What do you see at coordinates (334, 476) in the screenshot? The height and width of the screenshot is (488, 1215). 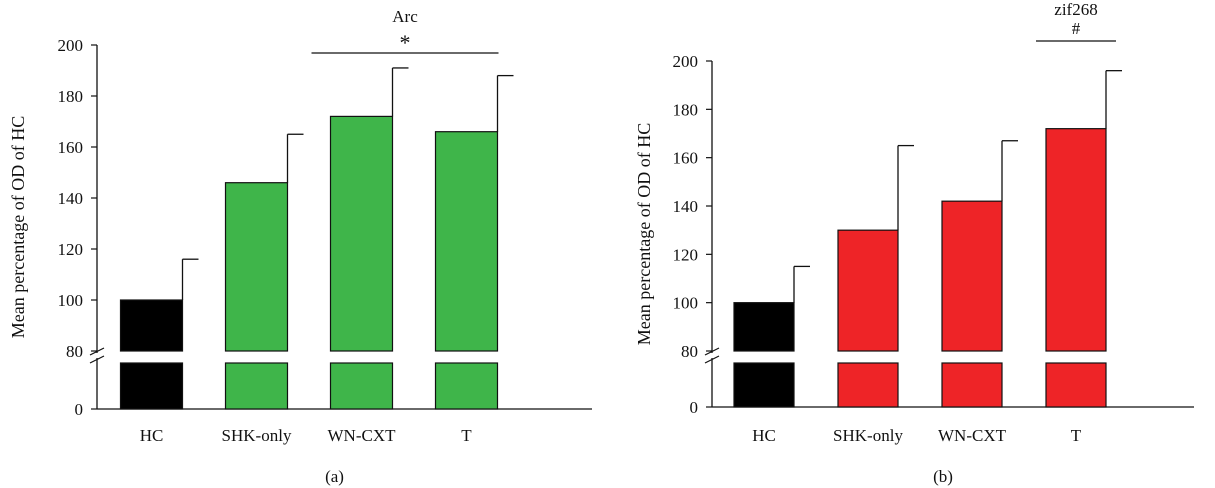 I see `panel-label: (a)` at bounding box center [334, 476].